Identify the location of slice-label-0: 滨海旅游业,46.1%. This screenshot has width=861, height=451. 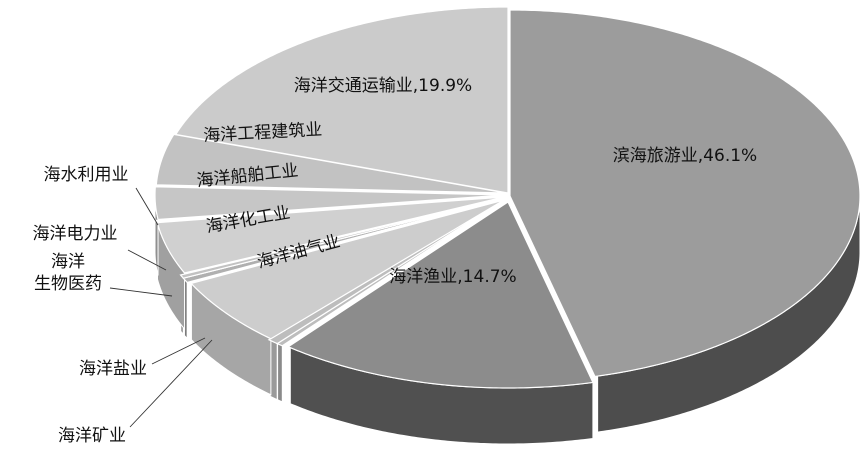
(685, 156).